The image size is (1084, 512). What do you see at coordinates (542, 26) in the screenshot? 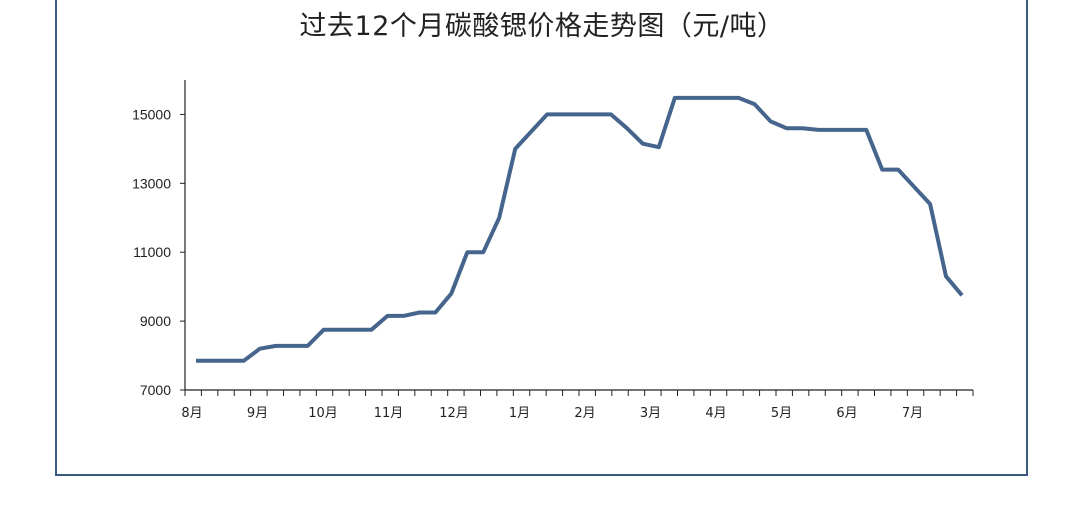
I see `chart-title: 过去12个月碳酸锶价格走势图（元/吨）` at bounding box center [542, 26].